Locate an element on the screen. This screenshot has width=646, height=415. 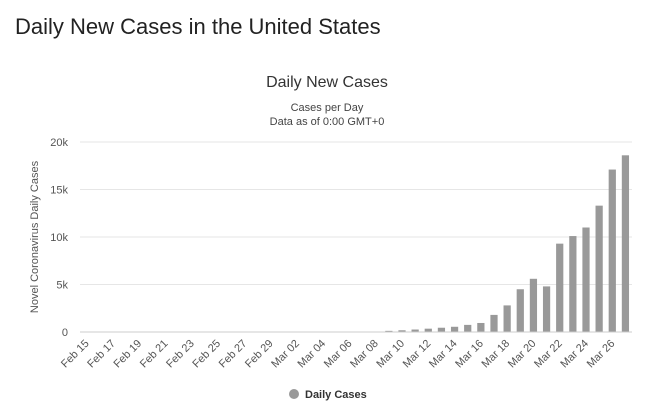
x-tick-label: Mar 06 is located at coordinates (338, 354).